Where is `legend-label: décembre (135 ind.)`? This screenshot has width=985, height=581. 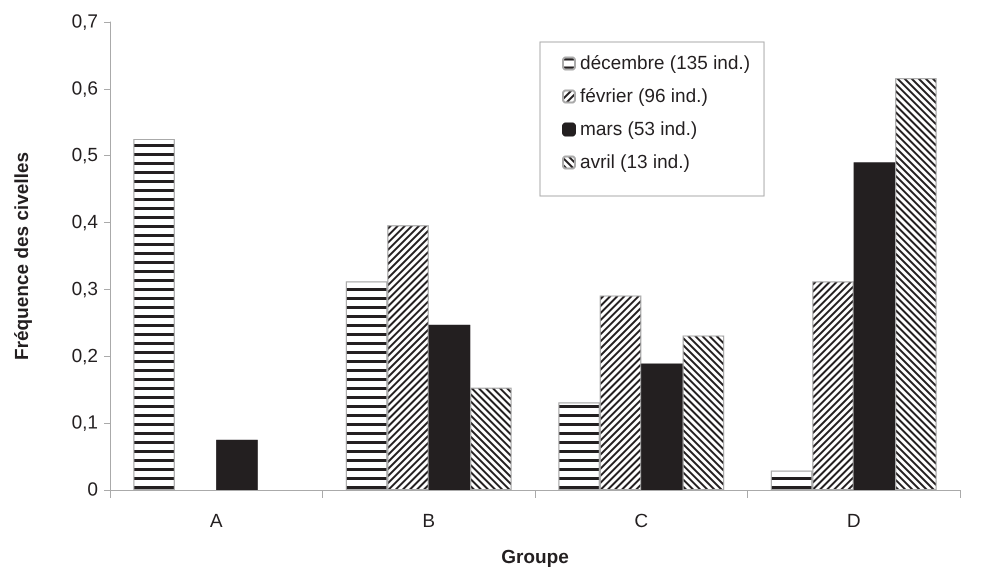 legend-label: décembre (135 ind.) is located at coordinates (665, 63).